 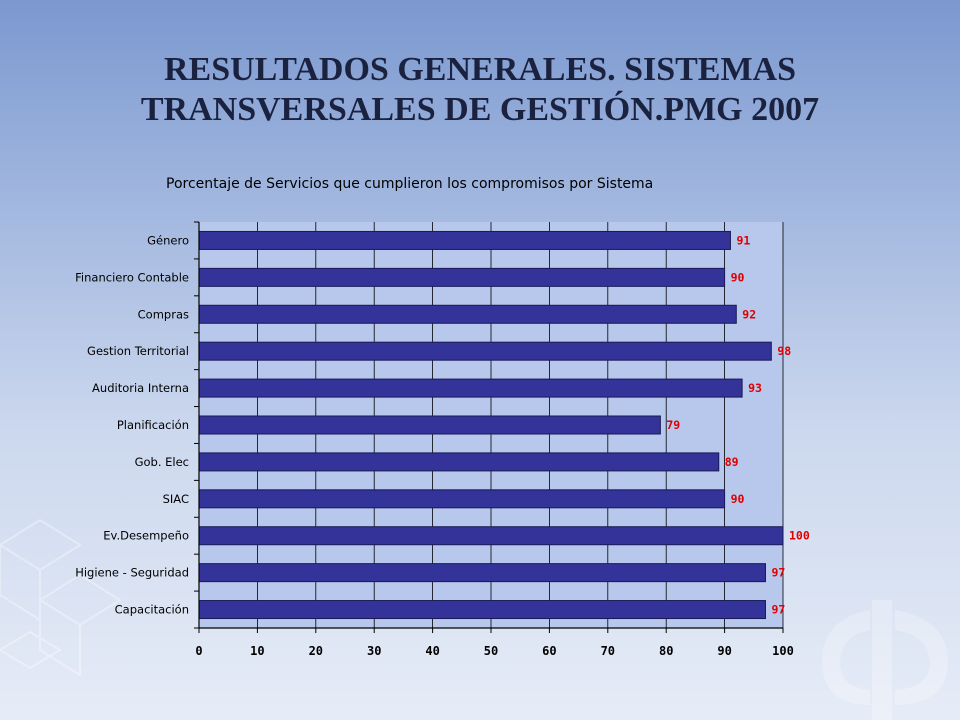 I want to click on x-tick-label-50: 50, so click(x=491, y=651).